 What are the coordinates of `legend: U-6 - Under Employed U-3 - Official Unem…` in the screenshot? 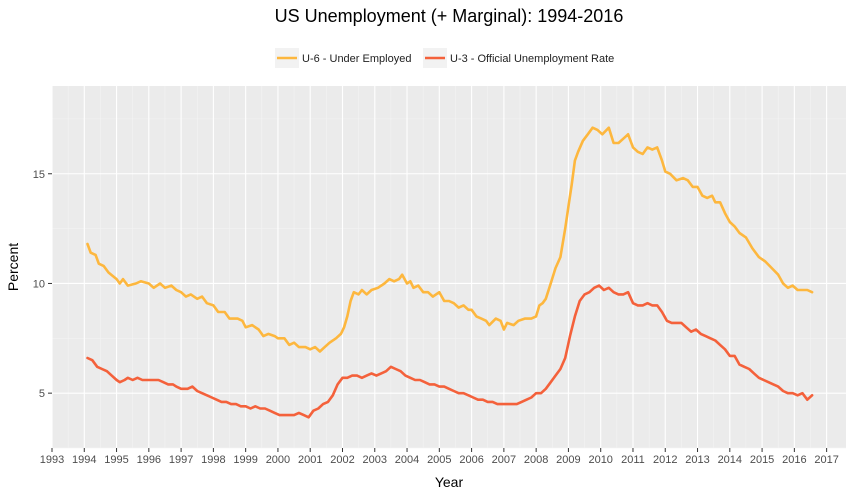 It's located at (444, 58).